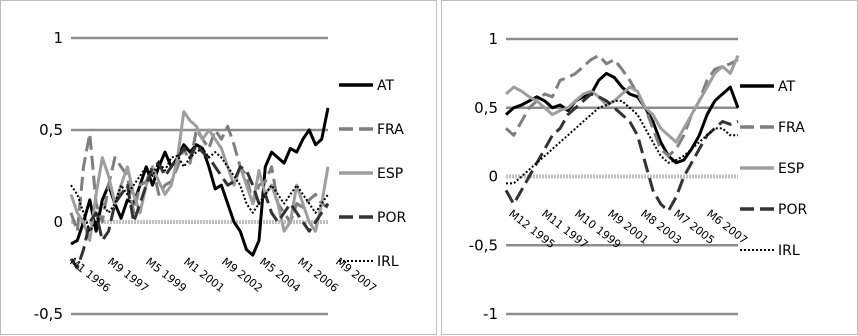 The width and height of the screenshot is (858, 336). Describe the element at coordinates (166, 275) in the screenshot. I see `x-tick-label: M5 1999` at that location.